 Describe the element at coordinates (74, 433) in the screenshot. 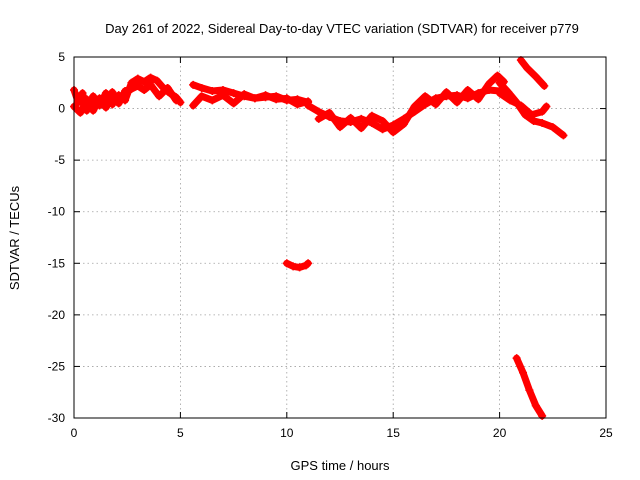

I see `x-tick-label-0: 0` at that location.